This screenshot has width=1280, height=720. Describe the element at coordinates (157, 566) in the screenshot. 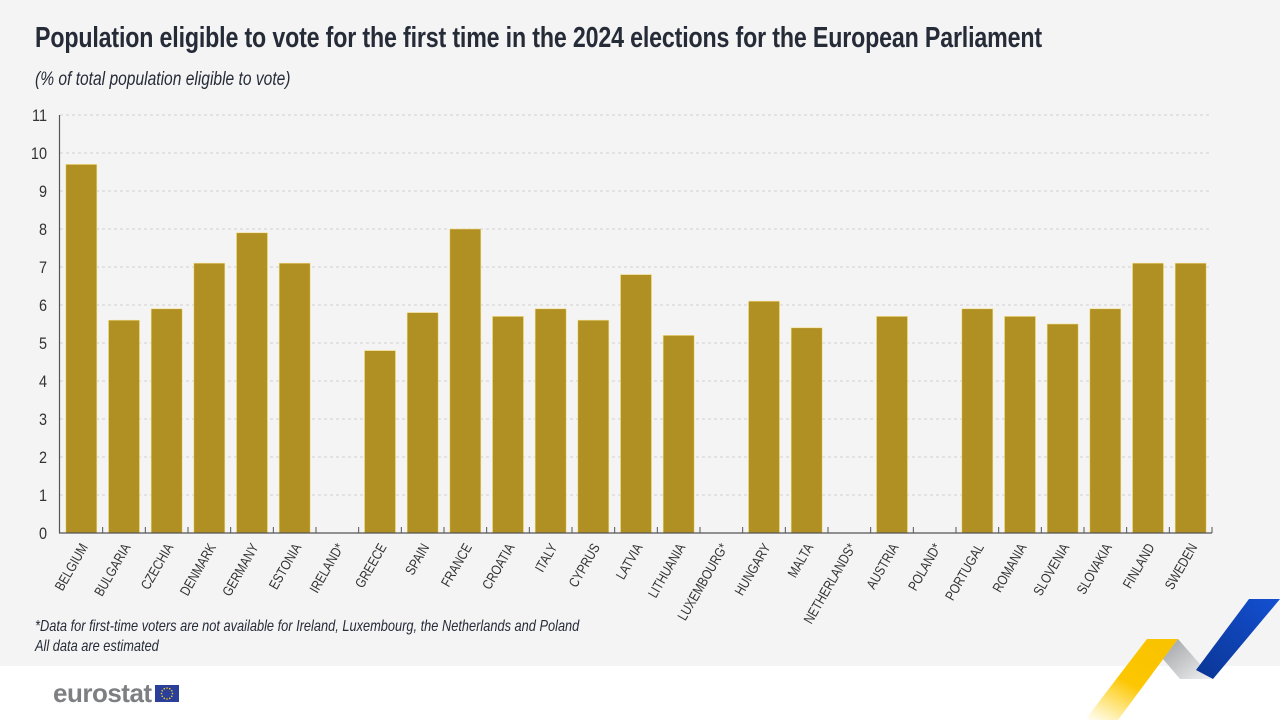

I see `x-tick-label: CZECHIA` at that location.